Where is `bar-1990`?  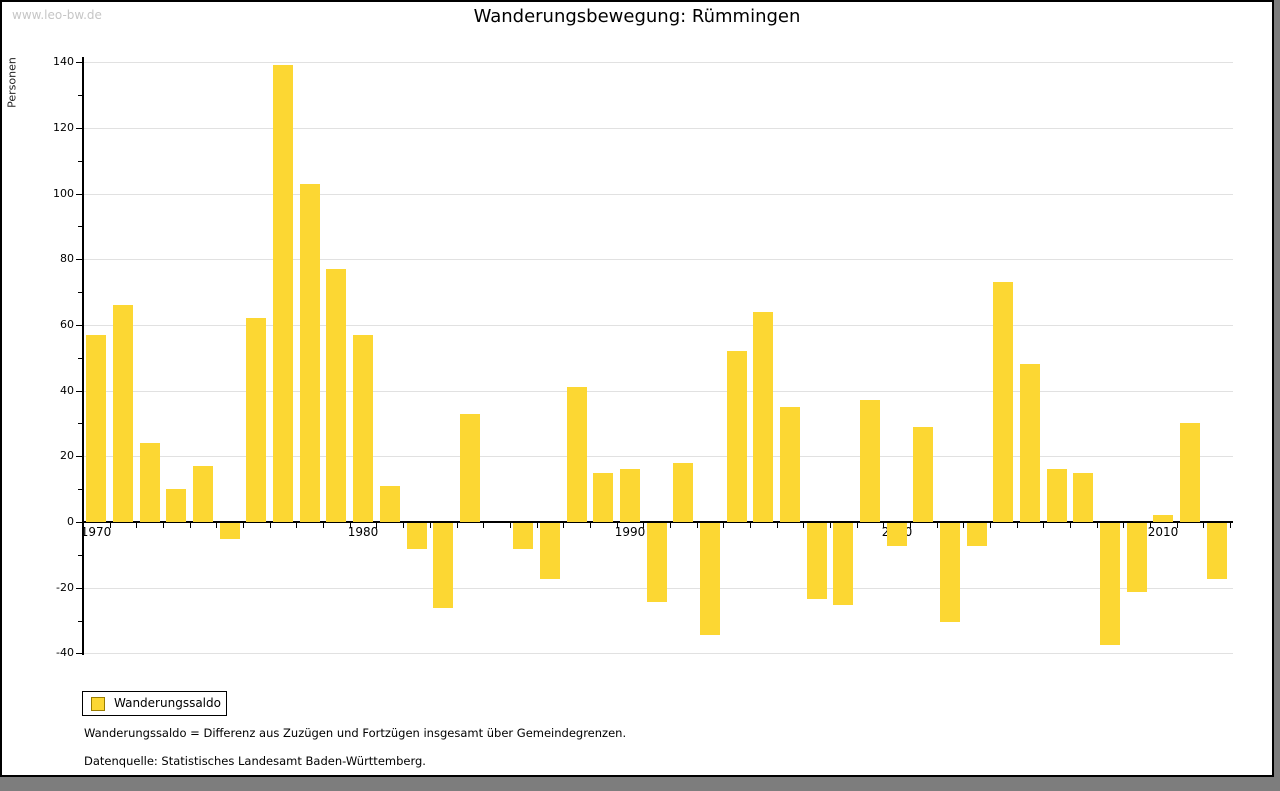
bar-1990 is located at coordinates (630, 495).